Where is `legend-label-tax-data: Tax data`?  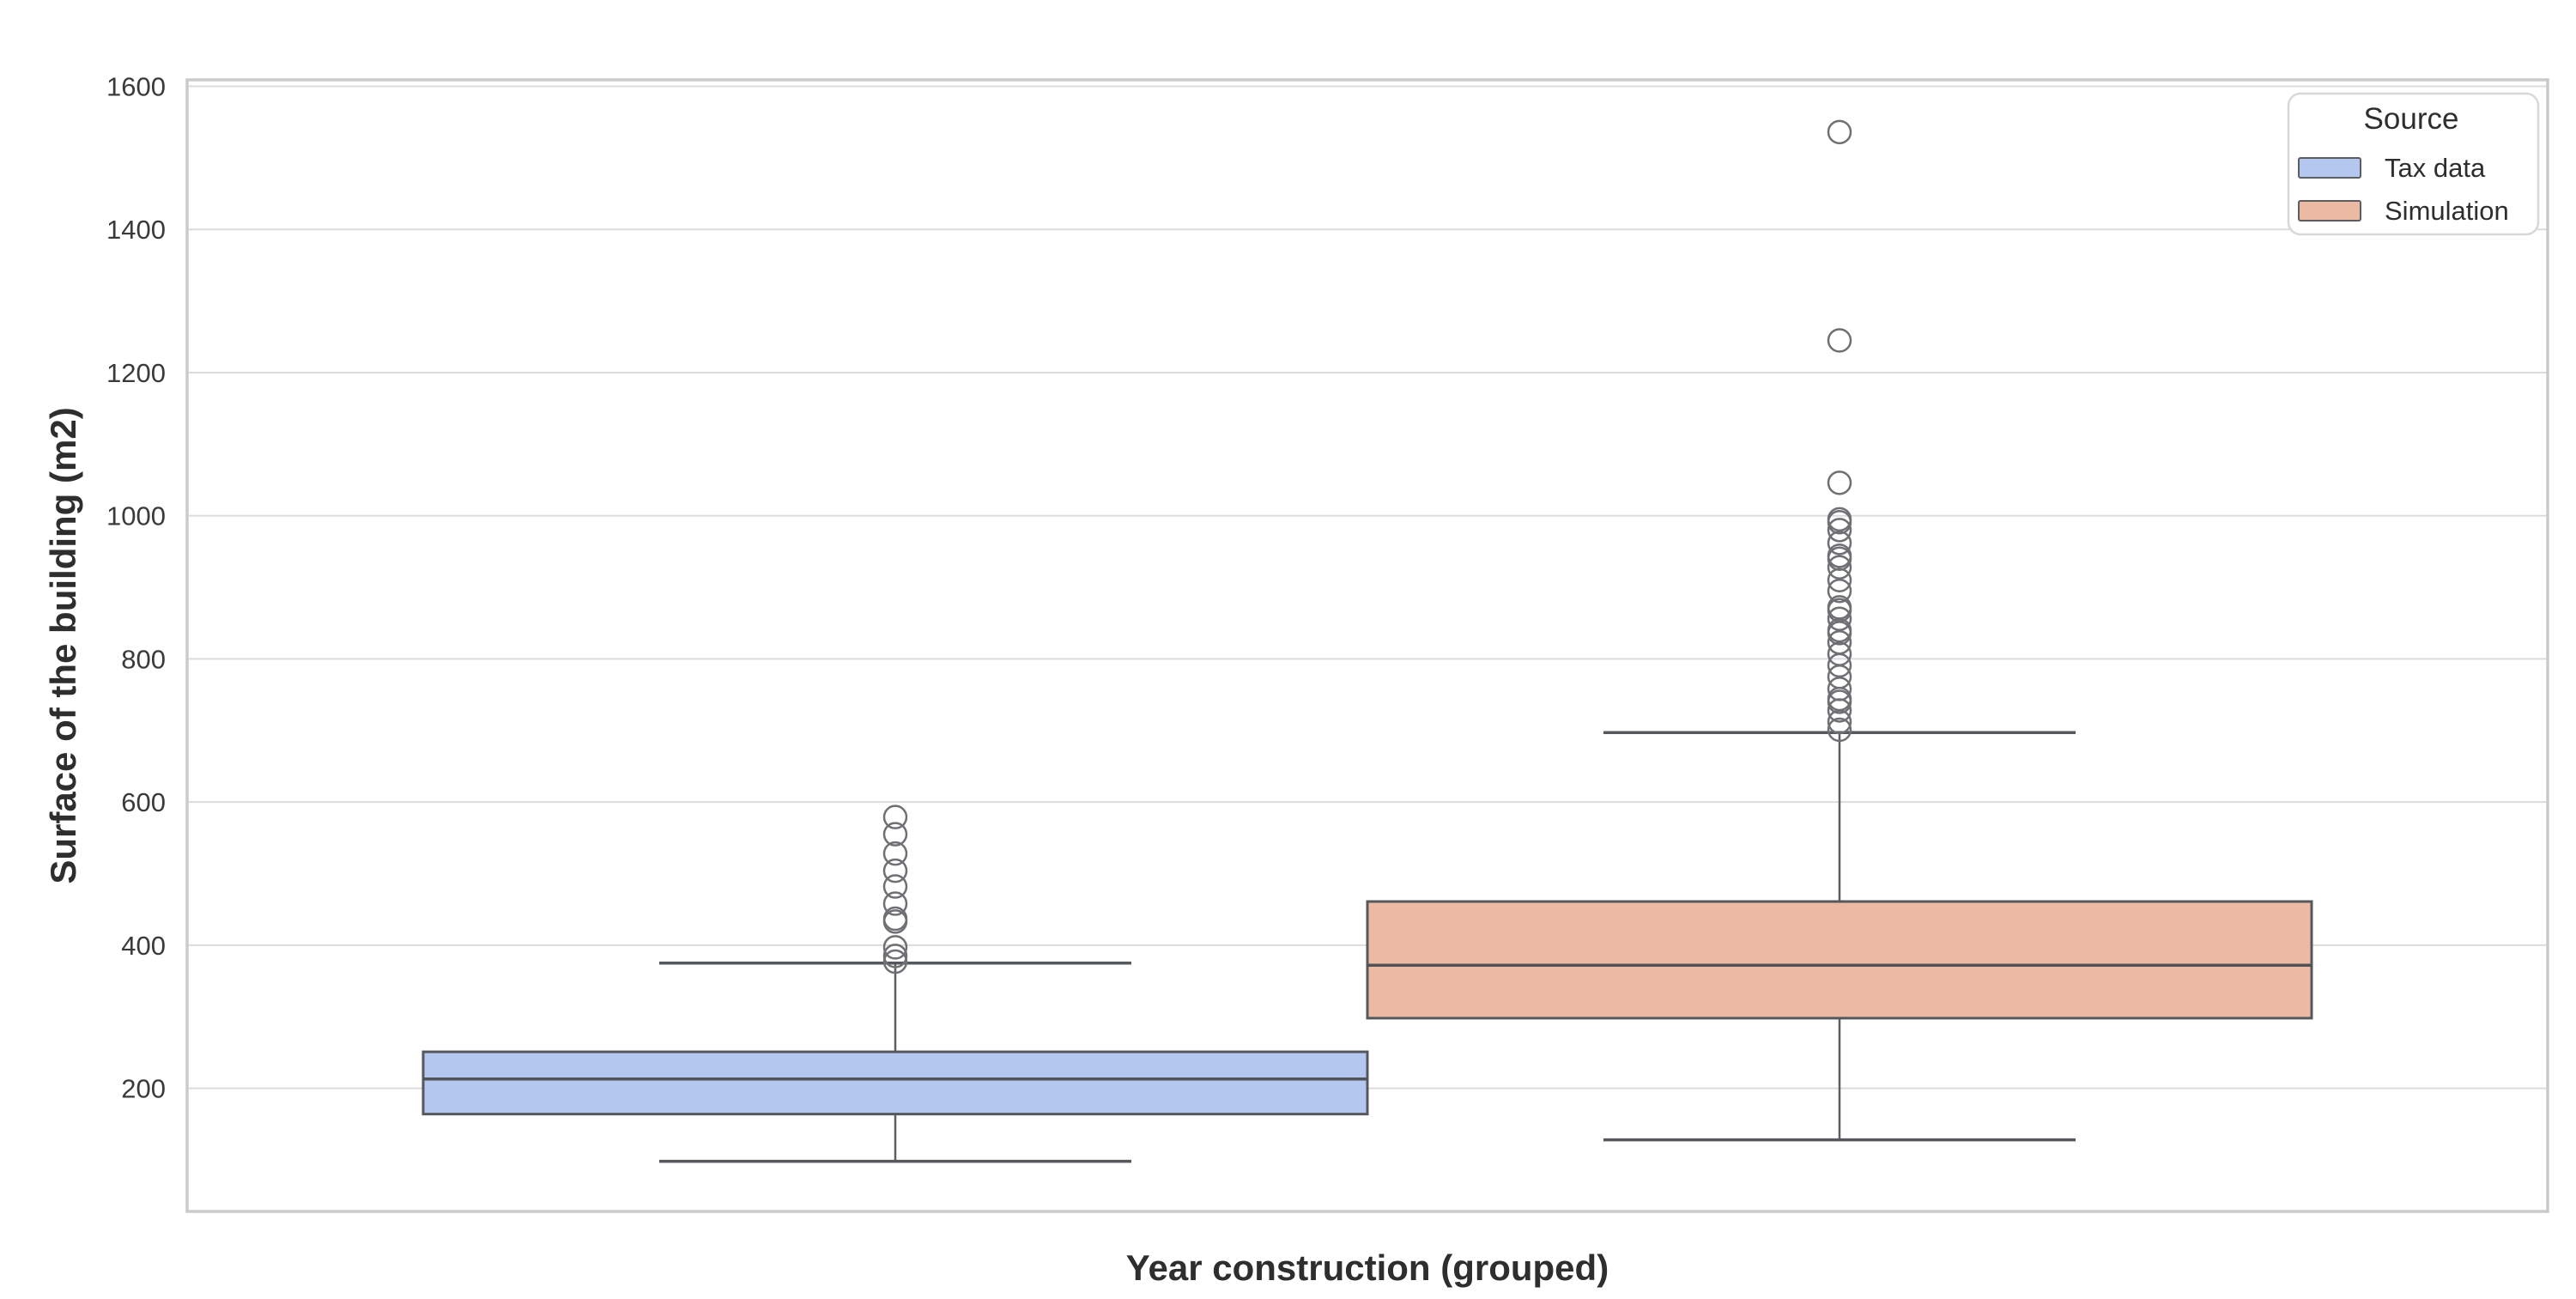
legend-label-tax-data: Tax data is located at coordinates (2435, 168).